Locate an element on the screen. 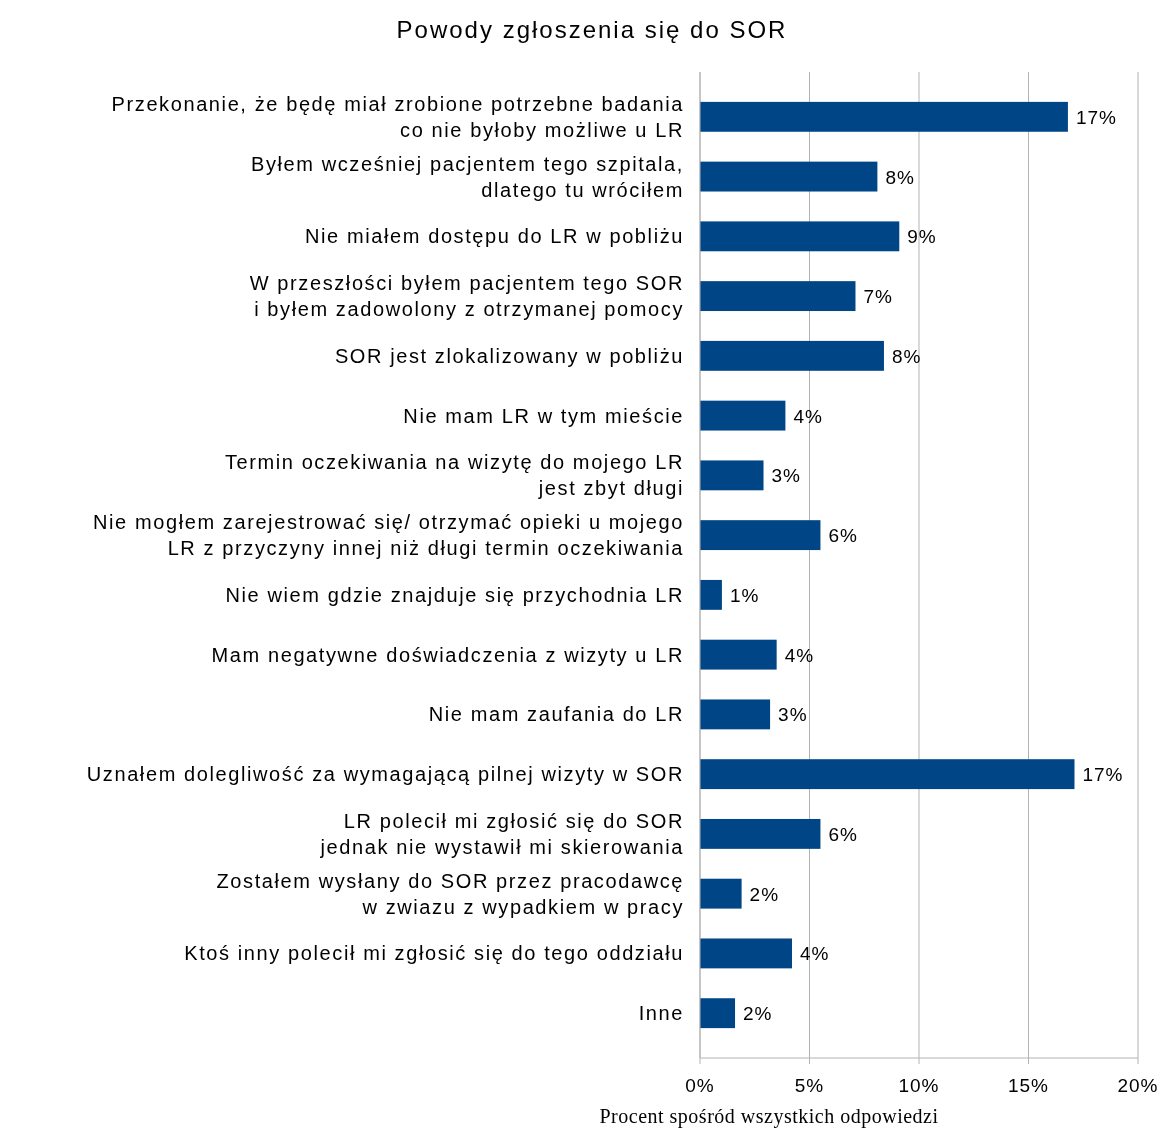 Image resolution: width=1164 pixels, height=1129 pixels. x-axis-title: Procent spośród wszystkich odpowiedzi is located at coordinates (769, 1116).